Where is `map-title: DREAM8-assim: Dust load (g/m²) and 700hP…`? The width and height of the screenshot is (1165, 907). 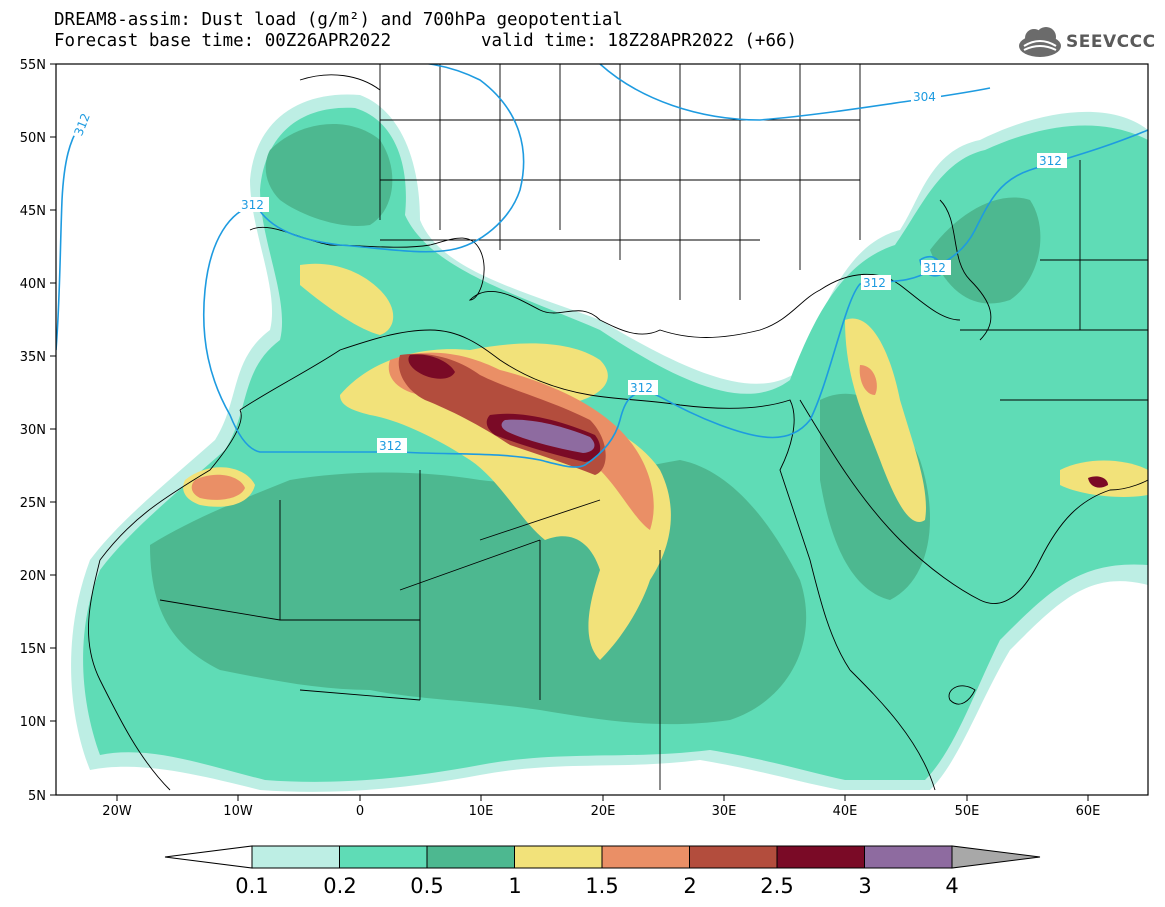
map-title: DREAM8-assim: Dust load (g/m²) and 700hP… is located at coordinates (338, 20).